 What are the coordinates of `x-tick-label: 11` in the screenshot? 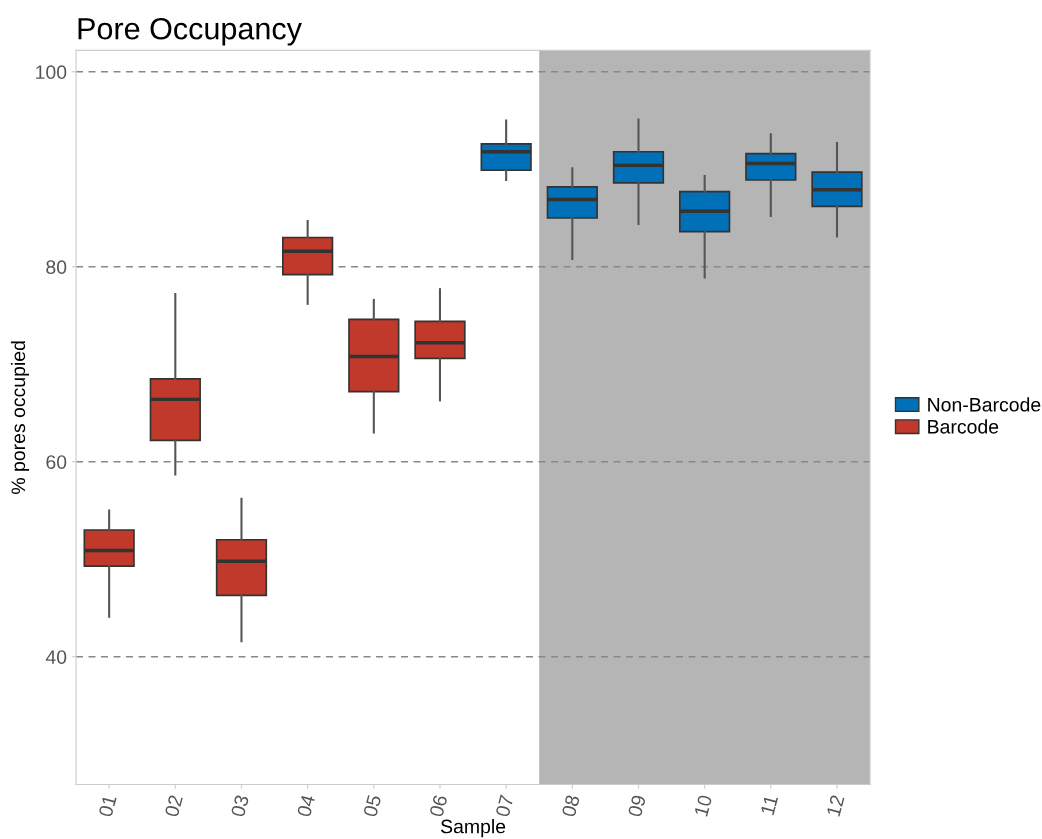 It's located at (769, 805).